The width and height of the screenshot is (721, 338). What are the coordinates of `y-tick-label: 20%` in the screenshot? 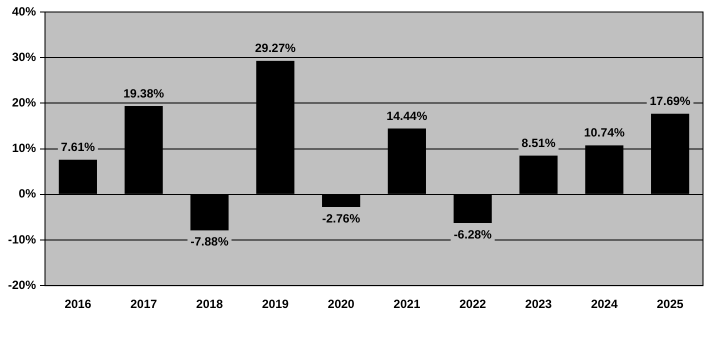 It's located at (24, 103).